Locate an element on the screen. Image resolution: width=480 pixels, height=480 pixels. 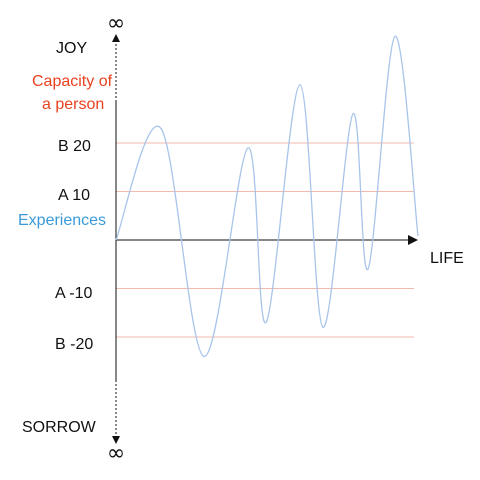
level-b-negative-label: B -20 is located at coordinates (74, 344).